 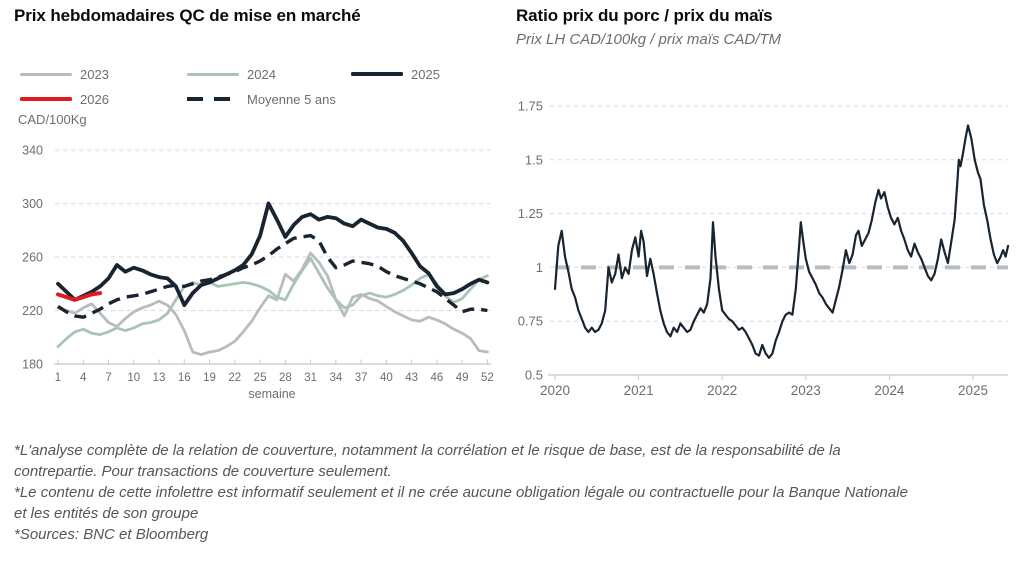 I want to click on svg-text: 260, so click(x=32, y=258).